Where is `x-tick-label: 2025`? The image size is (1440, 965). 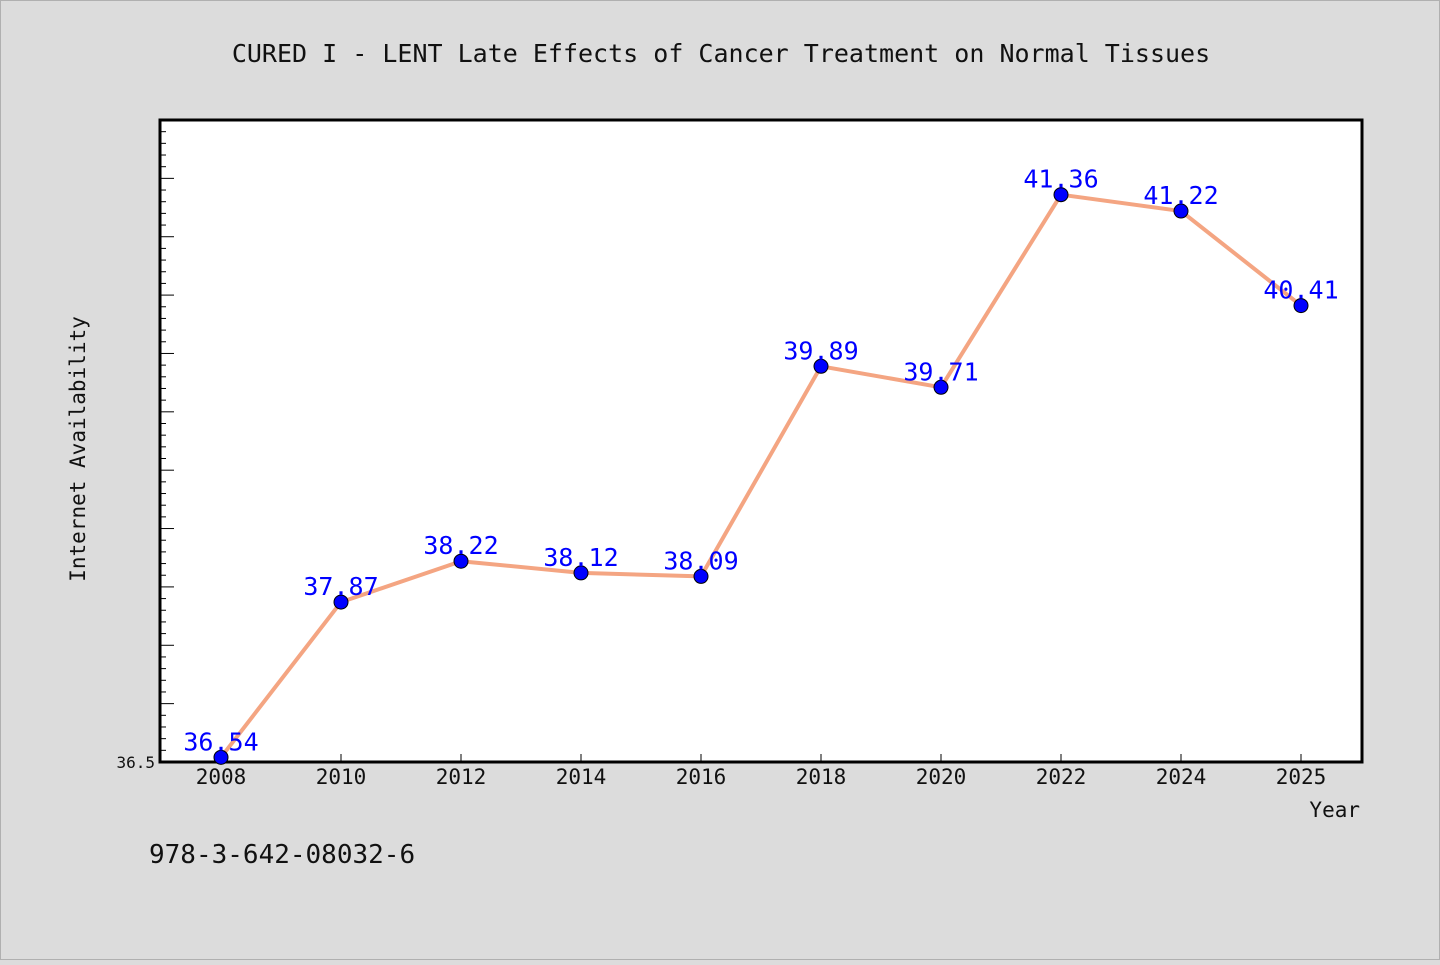 x-tick-label: 2025 is located at coordinates (1301, 777).